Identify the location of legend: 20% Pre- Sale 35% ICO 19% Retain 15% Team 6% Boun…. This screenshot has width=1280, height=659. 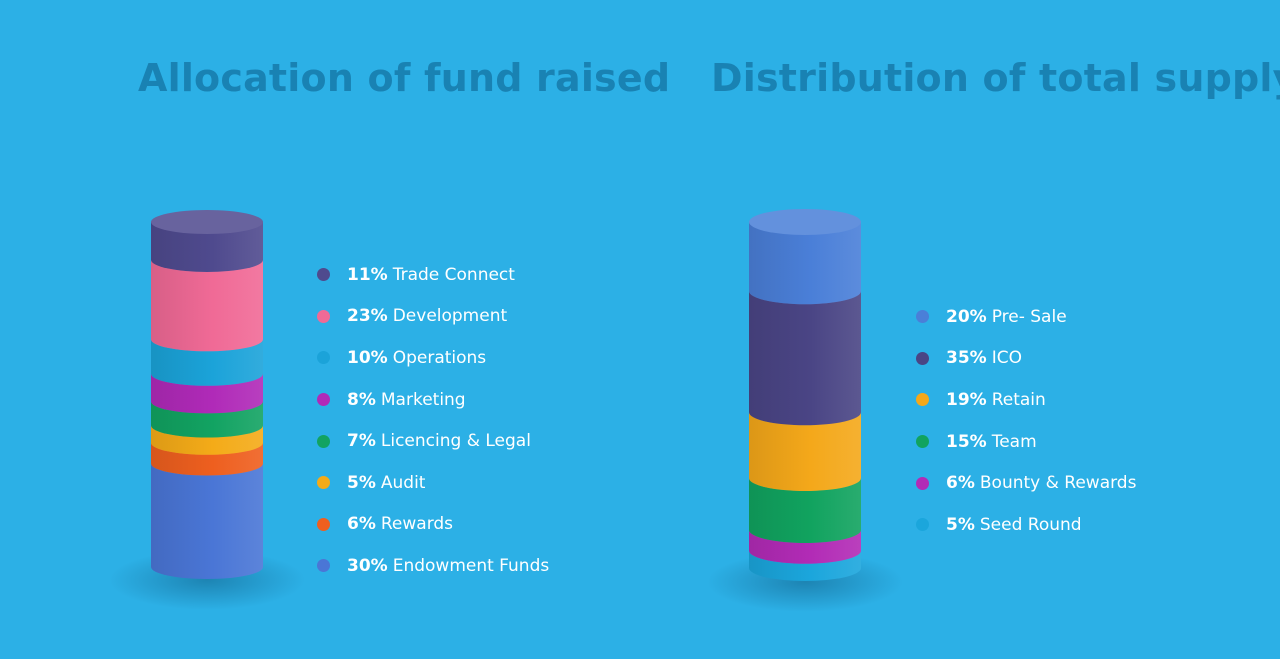
(1026, 421).